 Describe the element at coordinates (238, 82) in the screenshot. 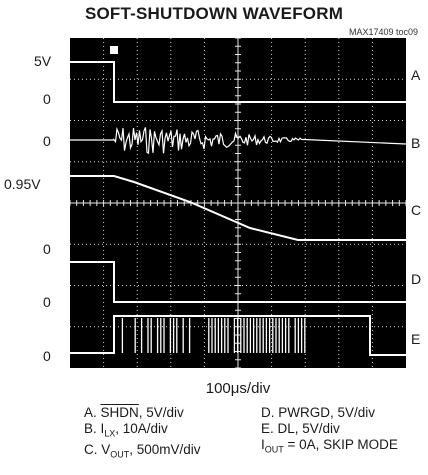

I see `trace-a` at that location.